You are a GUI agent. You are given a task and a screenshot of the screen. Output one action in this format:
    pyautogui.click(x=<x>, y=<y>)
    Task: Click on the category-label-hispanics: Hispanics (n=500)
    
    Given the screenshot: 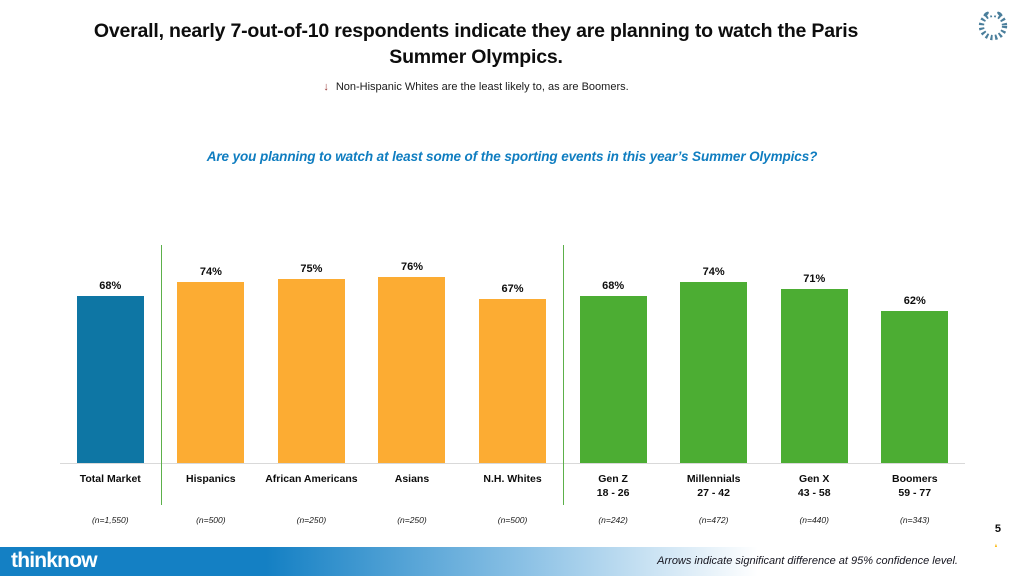 What is the action you would take?
    pyautogui.click(x=211, y=495)
    